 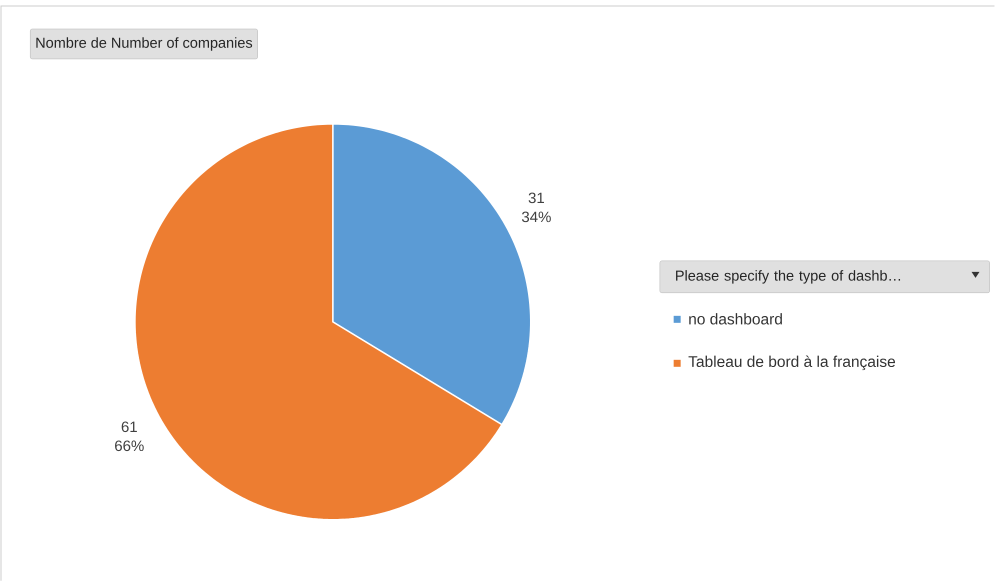 I want to click on legend-label: no dashboard, so click(x=735, y=318).